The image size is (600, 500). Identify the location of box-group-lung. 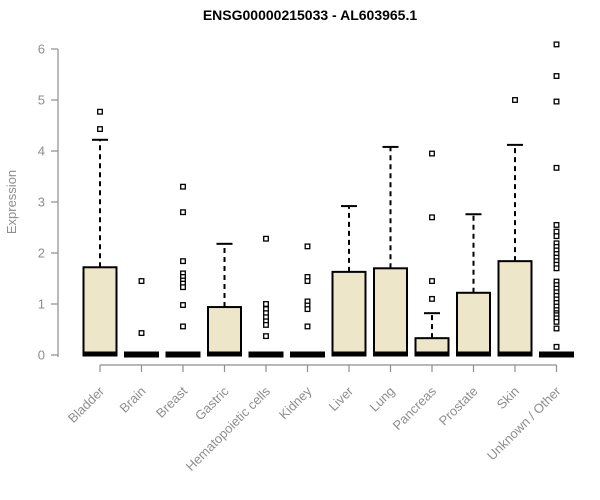
(390, 251).